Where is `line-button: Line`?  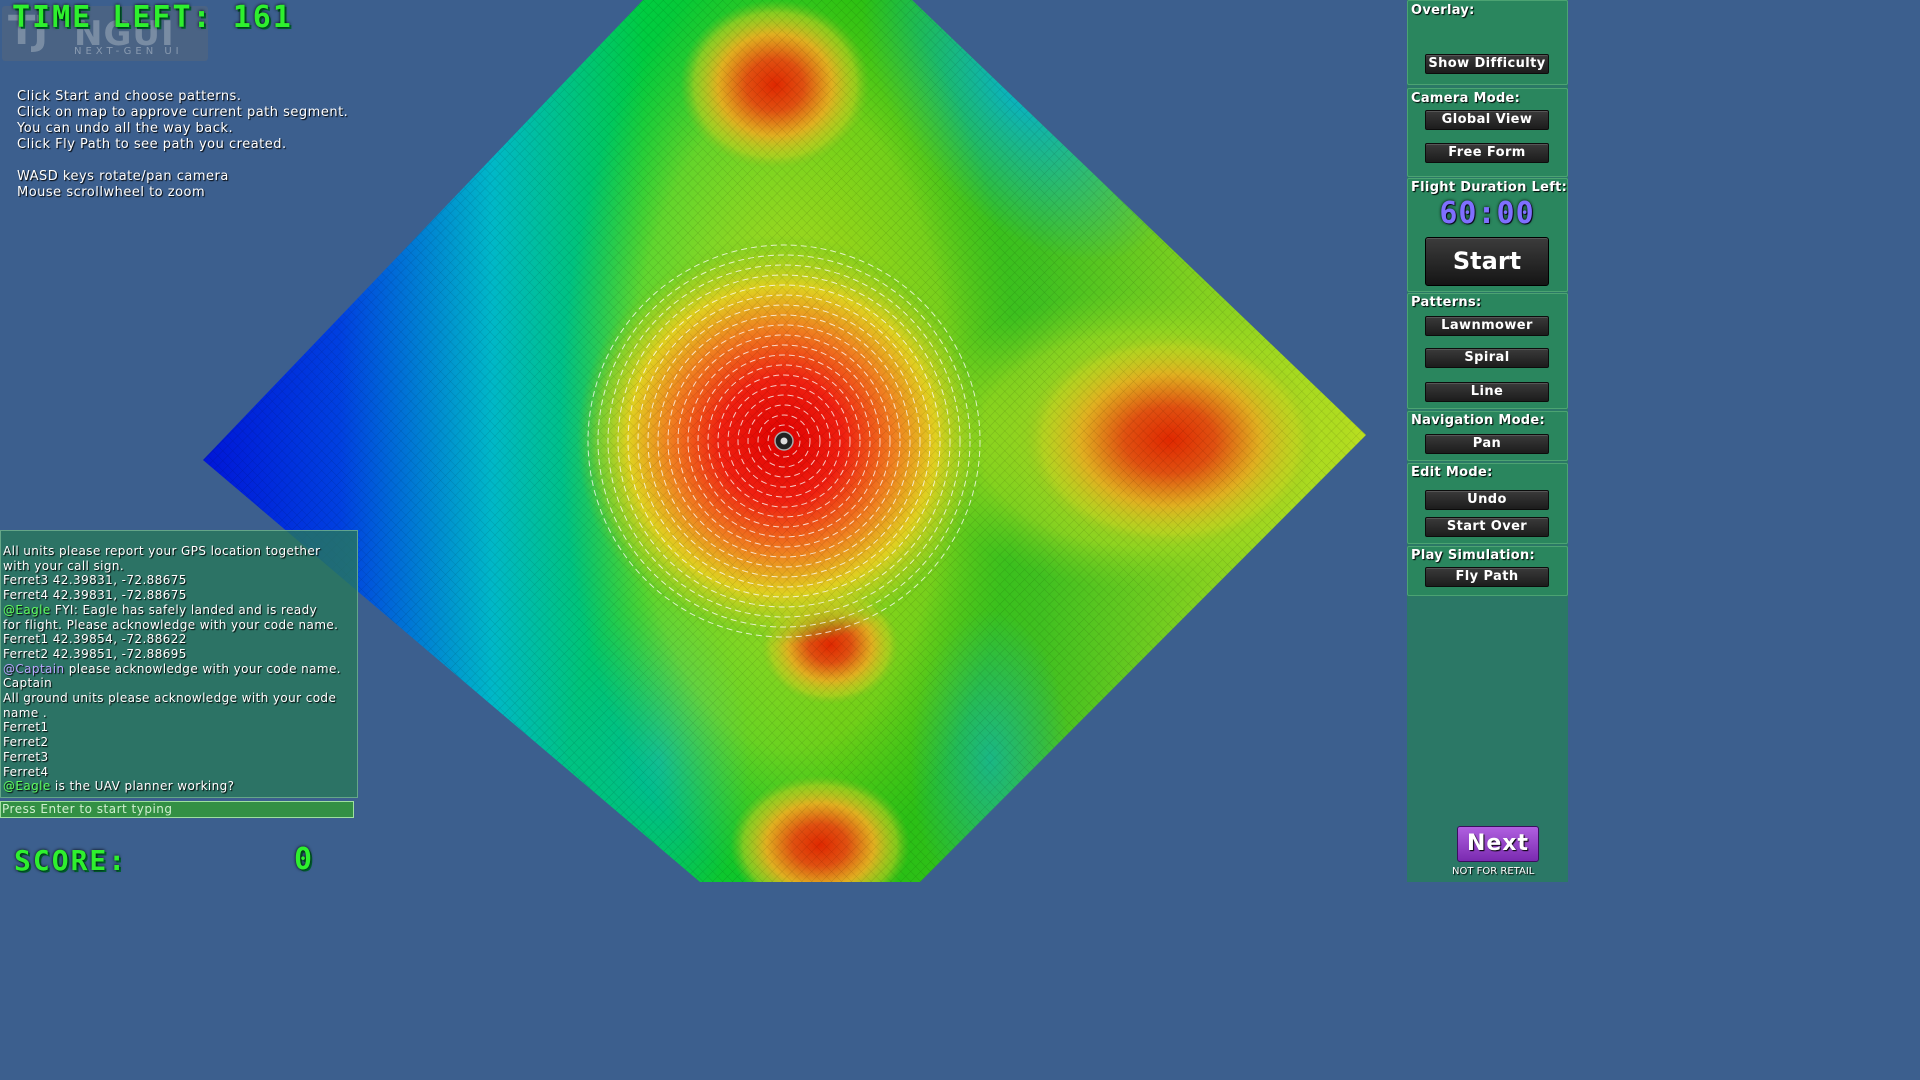
line-button: Line is located at coordinates (1487, 392).